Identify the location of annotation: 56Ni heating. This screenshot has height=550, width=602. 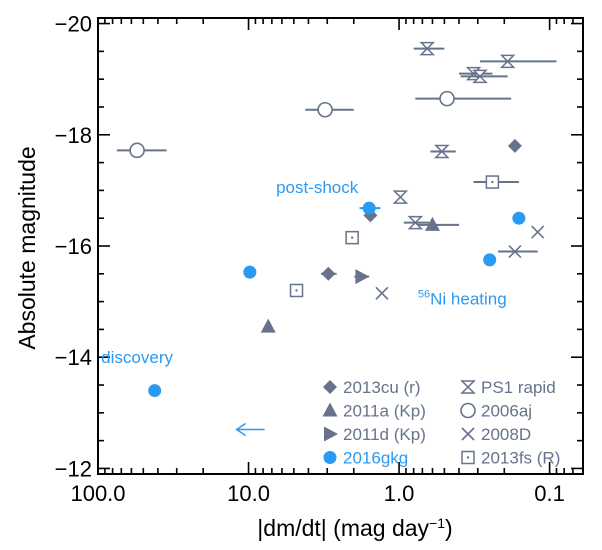
(462, 298).